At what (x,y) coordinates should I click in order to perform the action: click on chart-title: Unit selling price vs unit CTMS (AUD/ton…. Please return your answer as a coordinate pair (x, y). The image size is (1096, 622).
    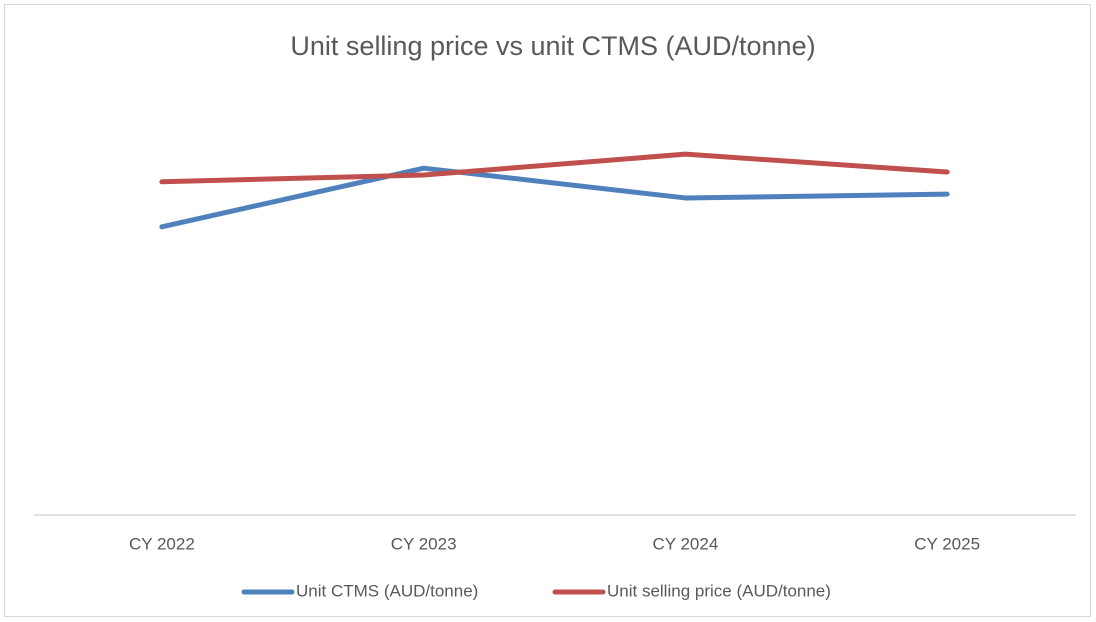
    Looking at the image, I should click on (552, 46).